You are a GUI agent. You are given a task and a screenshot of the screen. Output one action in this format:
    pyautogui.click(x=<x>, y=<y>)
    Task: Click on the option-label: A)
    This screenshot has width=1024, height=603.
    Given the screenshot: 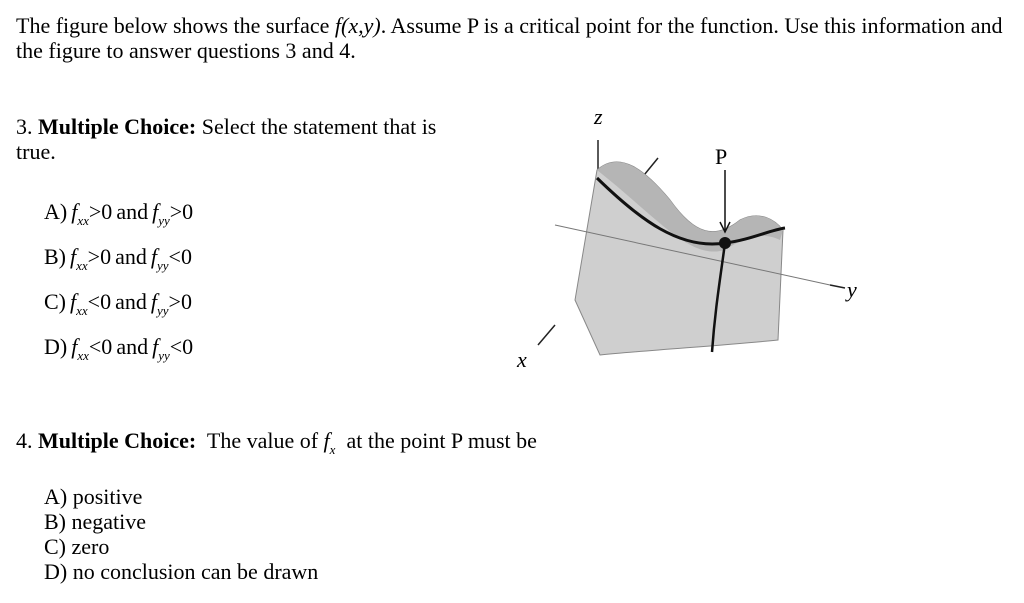 What is the action you would take?
    pyautogui.click(x=56, y=211)
    